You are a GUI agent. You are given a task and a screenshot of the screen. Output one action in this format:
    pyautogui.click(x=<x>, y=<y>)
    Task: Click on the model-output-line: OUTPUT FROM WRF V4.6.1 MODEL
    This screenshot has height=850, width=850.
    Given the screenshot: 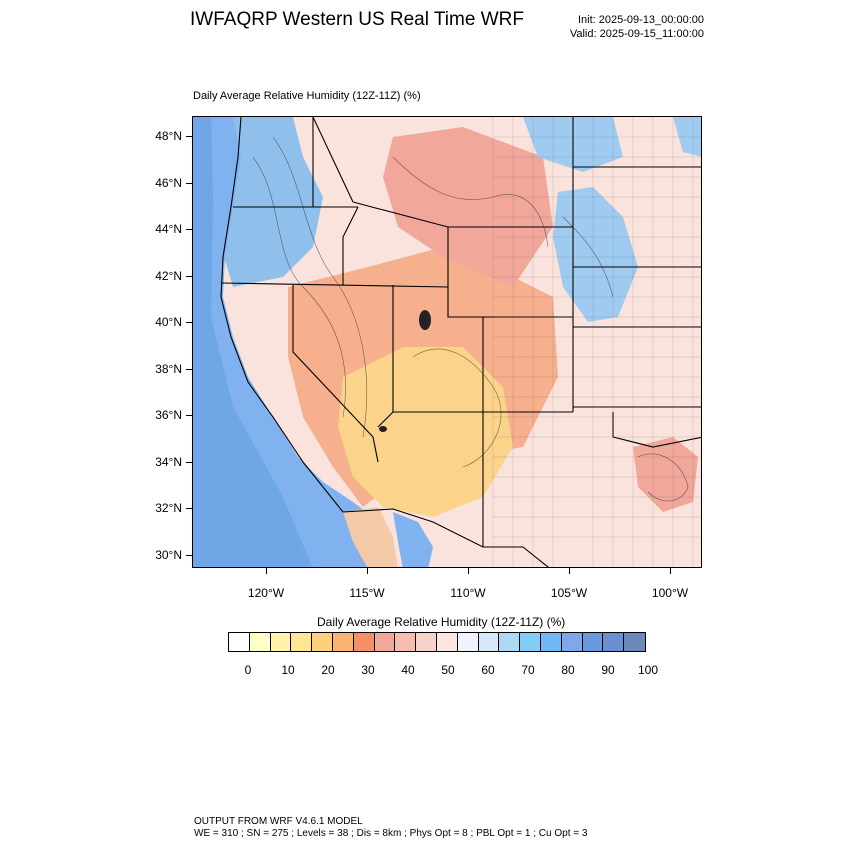 What is the action you would take?
    pyautogui.click(x=278, y=821)
    